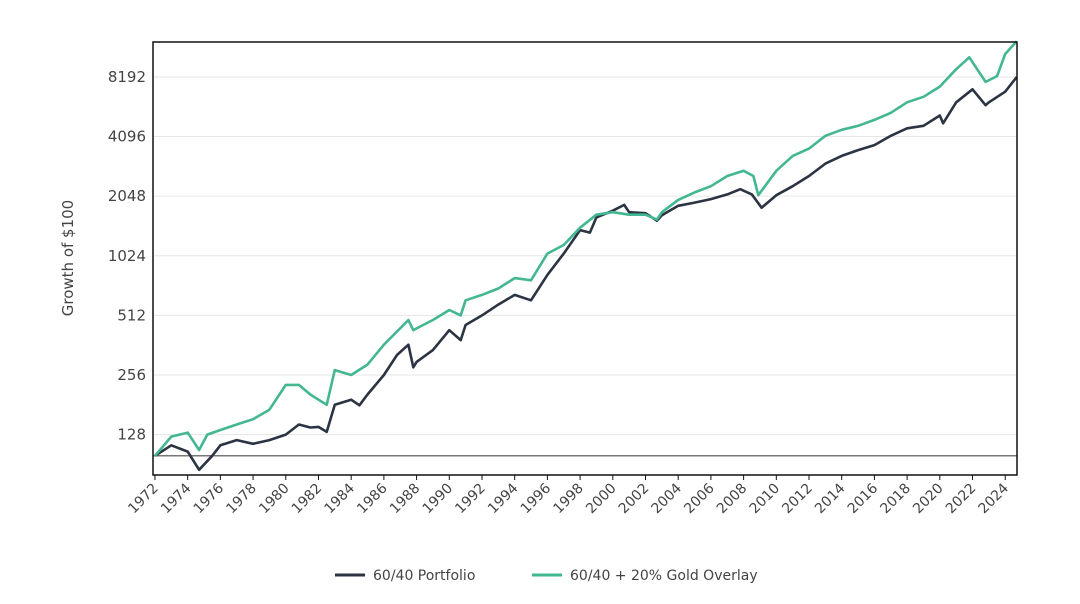  What do you see at coordinates (895, 499) in the screenshot?
I see `x-tick-label: 2018` at bounding box center [895, 499].